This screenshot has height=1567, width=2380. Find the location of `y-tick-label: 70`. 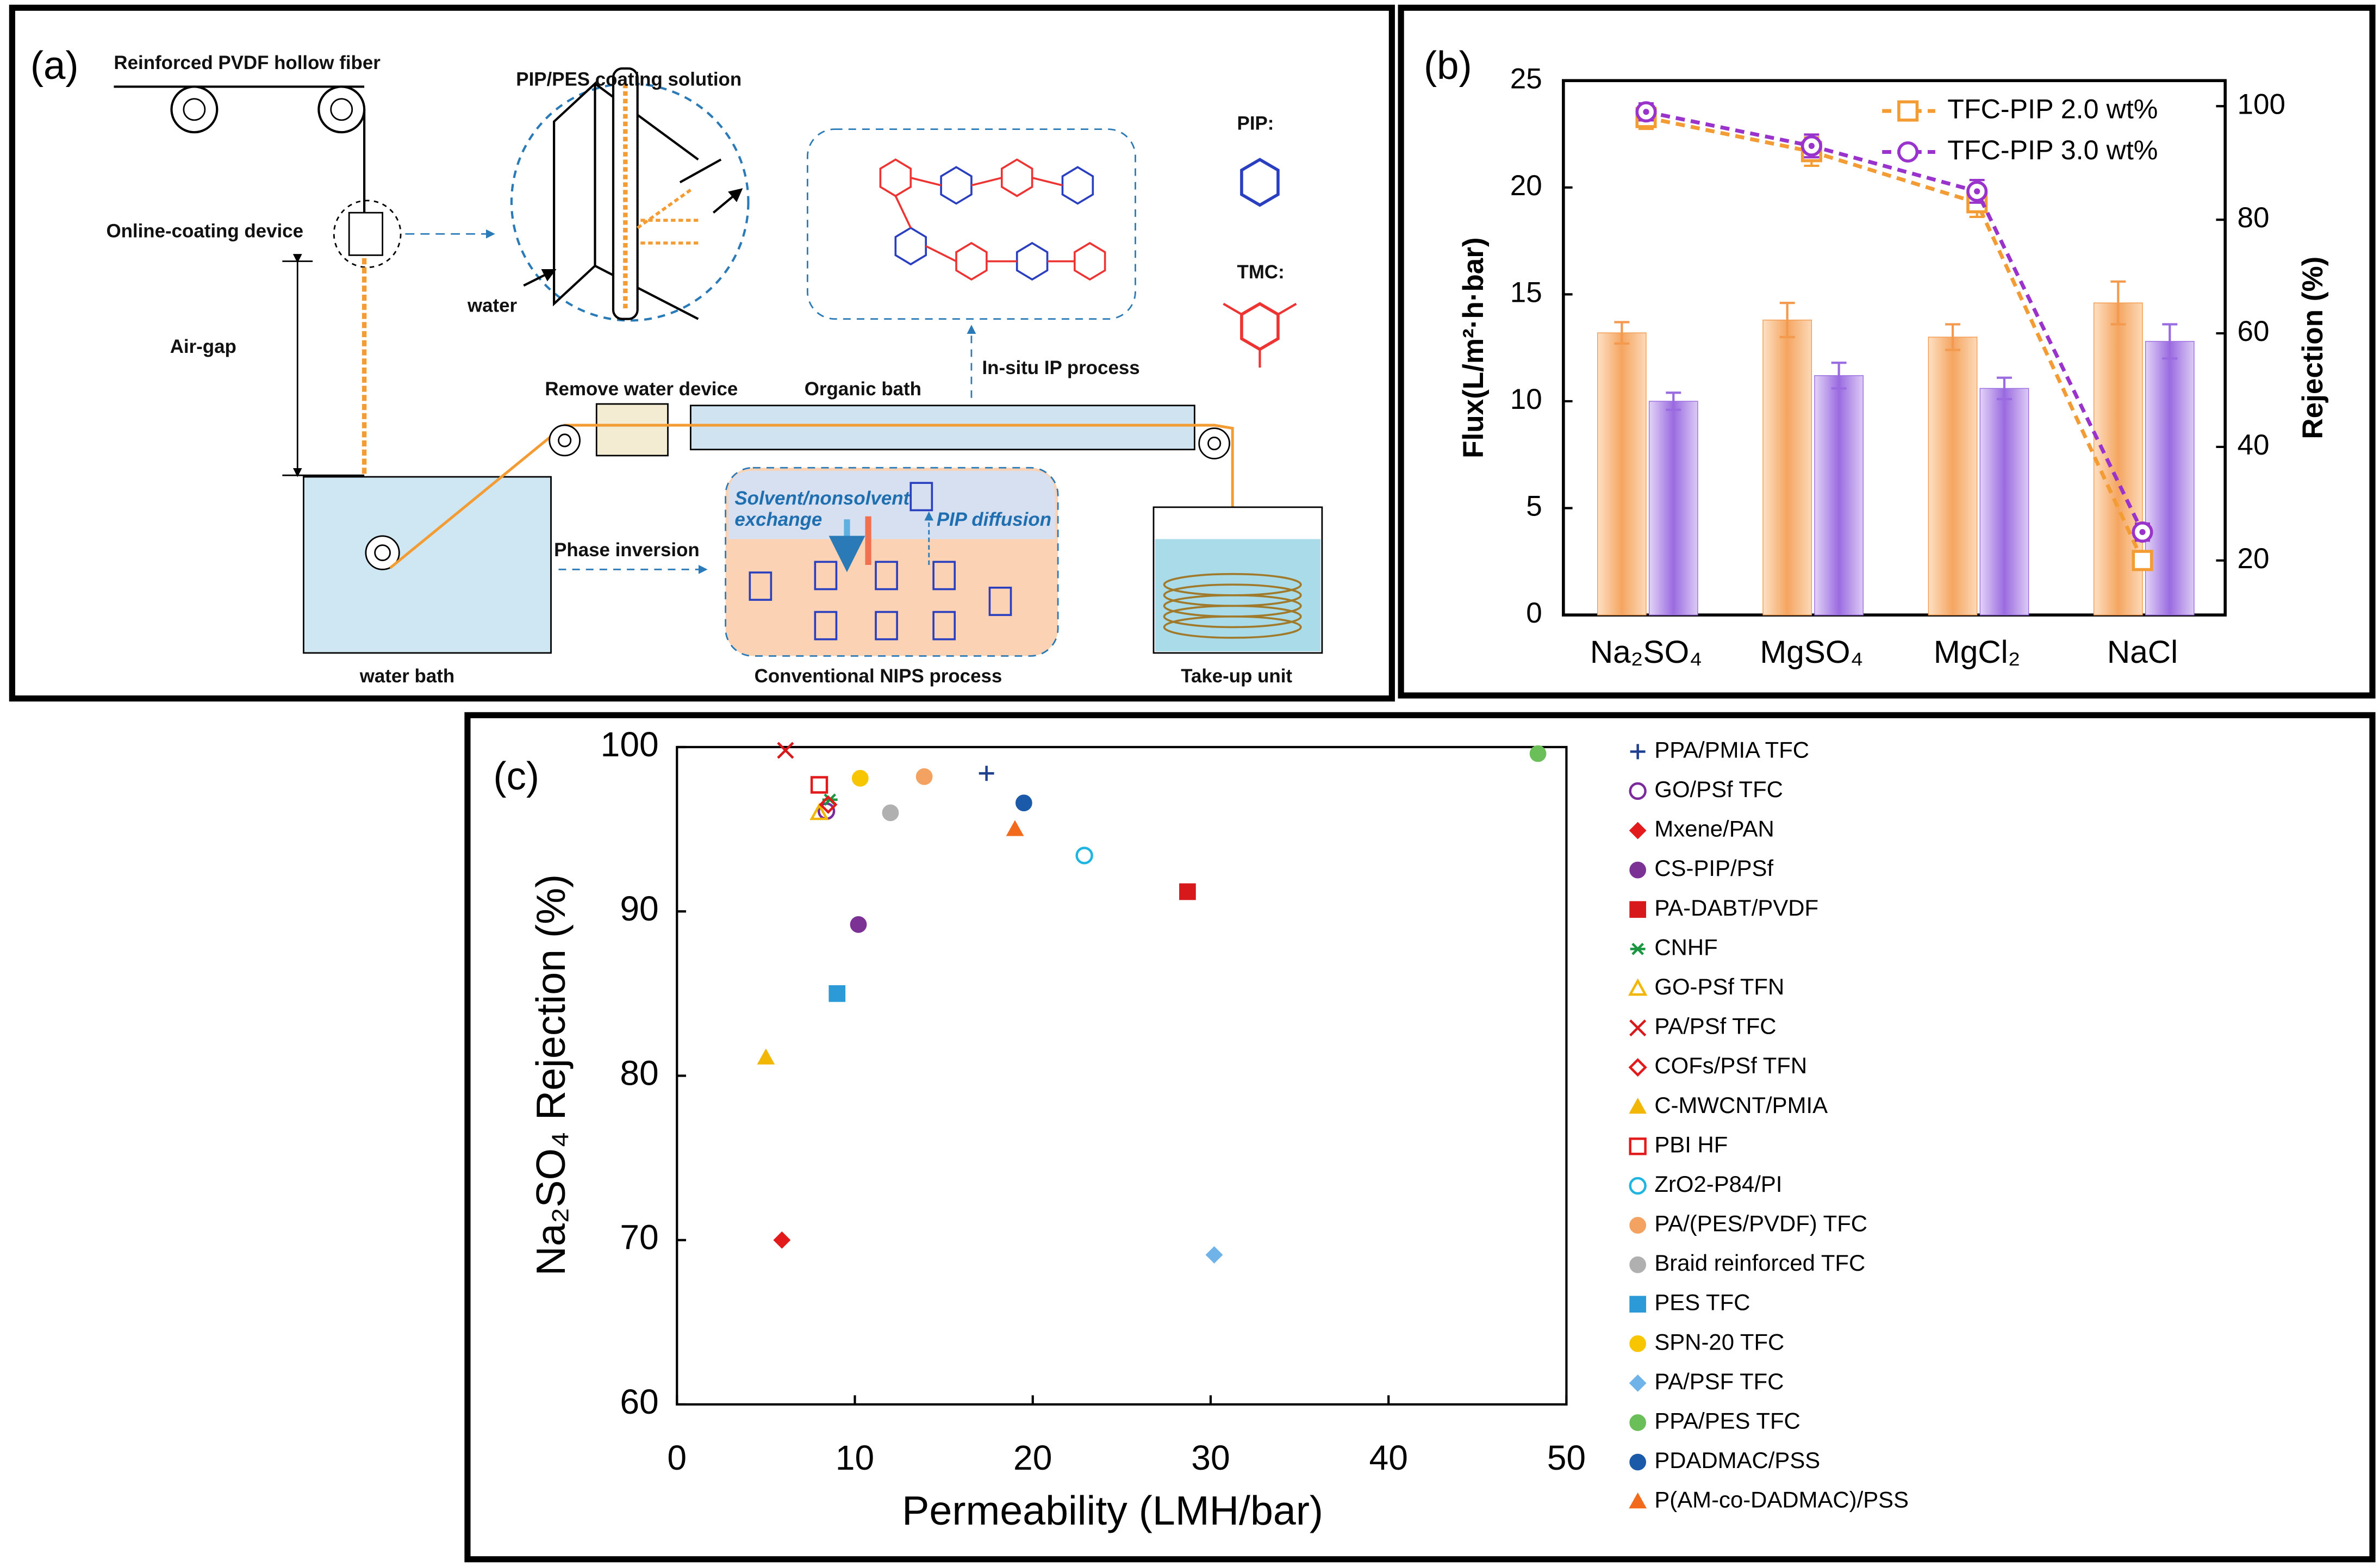

y-tick-label: 70 is located at coordinates (639, 1237).